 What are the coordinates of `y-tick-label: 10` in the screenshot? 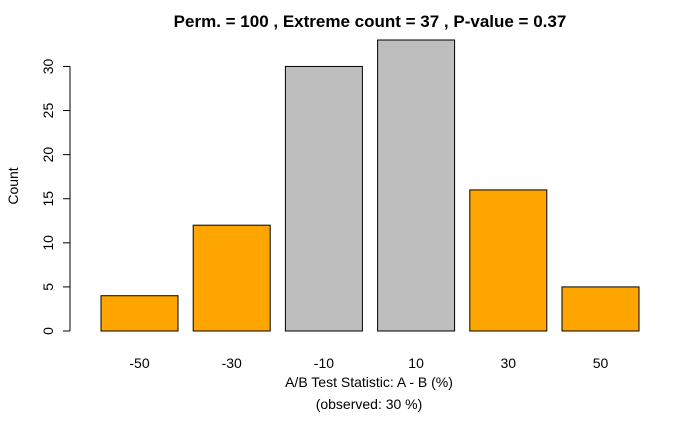 It's located at (48, 243).